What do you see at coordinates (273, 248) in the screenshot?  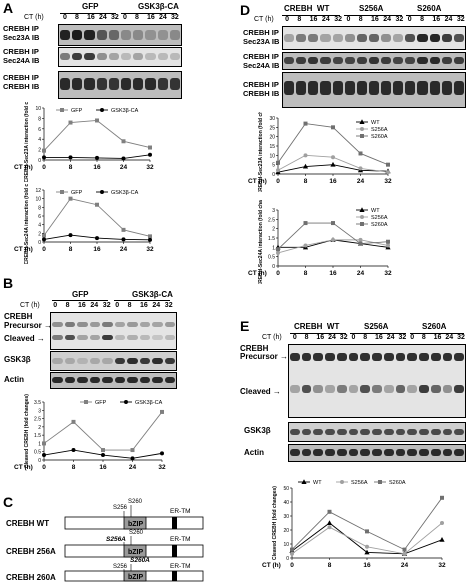 I see `y-tick-label: 1` at bounding box center [273, 248].